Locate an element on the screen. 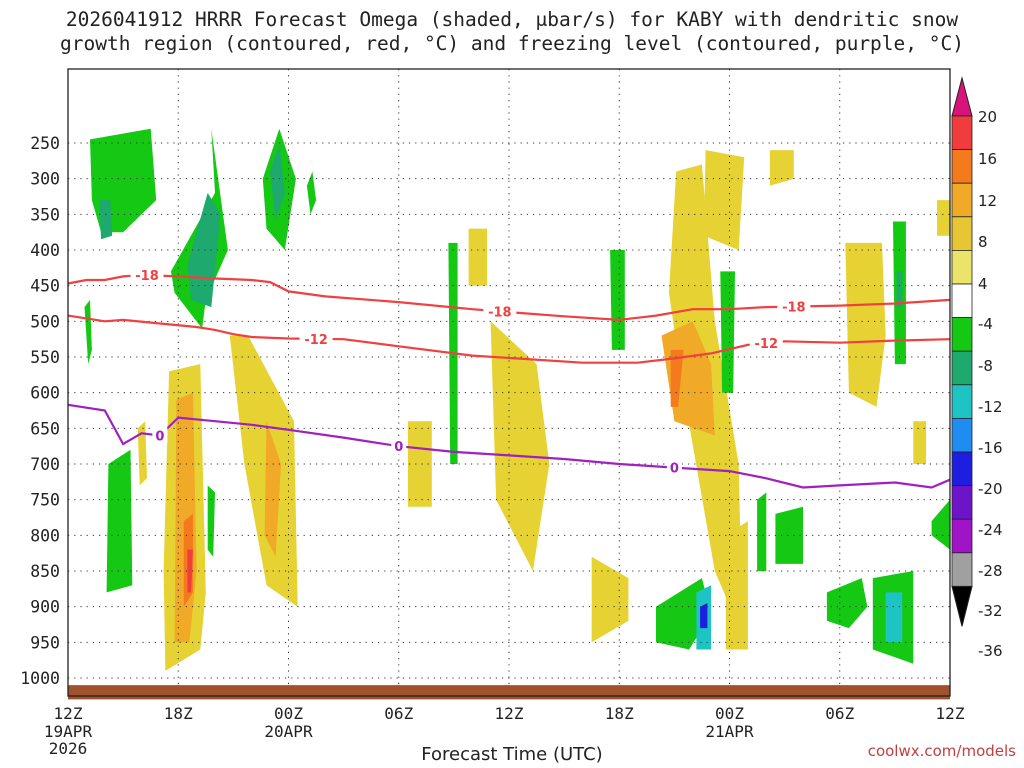 The width and height of the screenshot is (1024, 768). colorbar: 20 16 12 8 4 -4 -8 -12 -16 -20 -24 -28 -32 -36 is located at coordinates (977, 368).